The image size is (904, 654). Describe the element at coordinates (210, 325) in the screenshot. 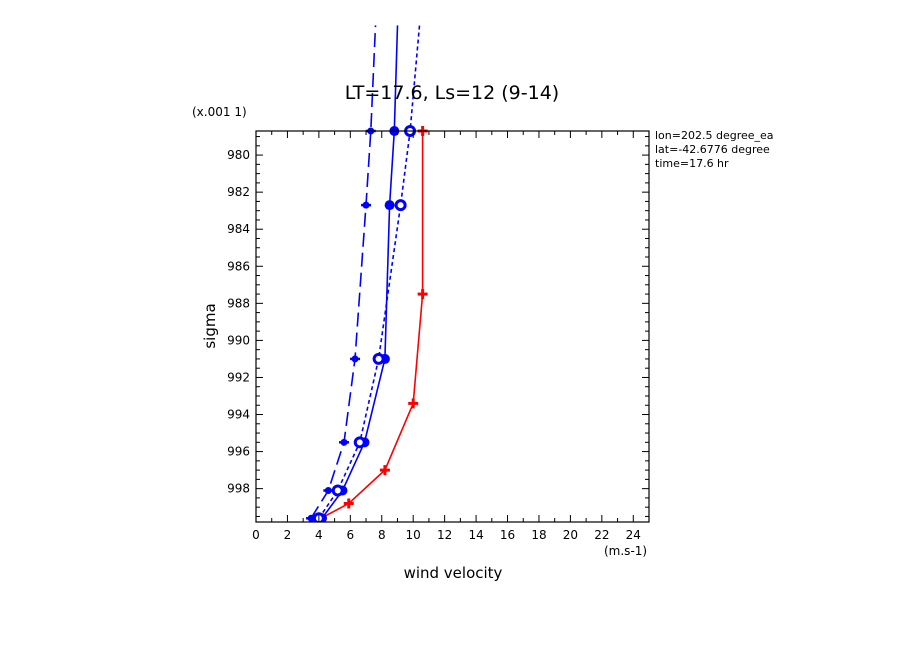

I see `y-axis-label: sigma` at that location.